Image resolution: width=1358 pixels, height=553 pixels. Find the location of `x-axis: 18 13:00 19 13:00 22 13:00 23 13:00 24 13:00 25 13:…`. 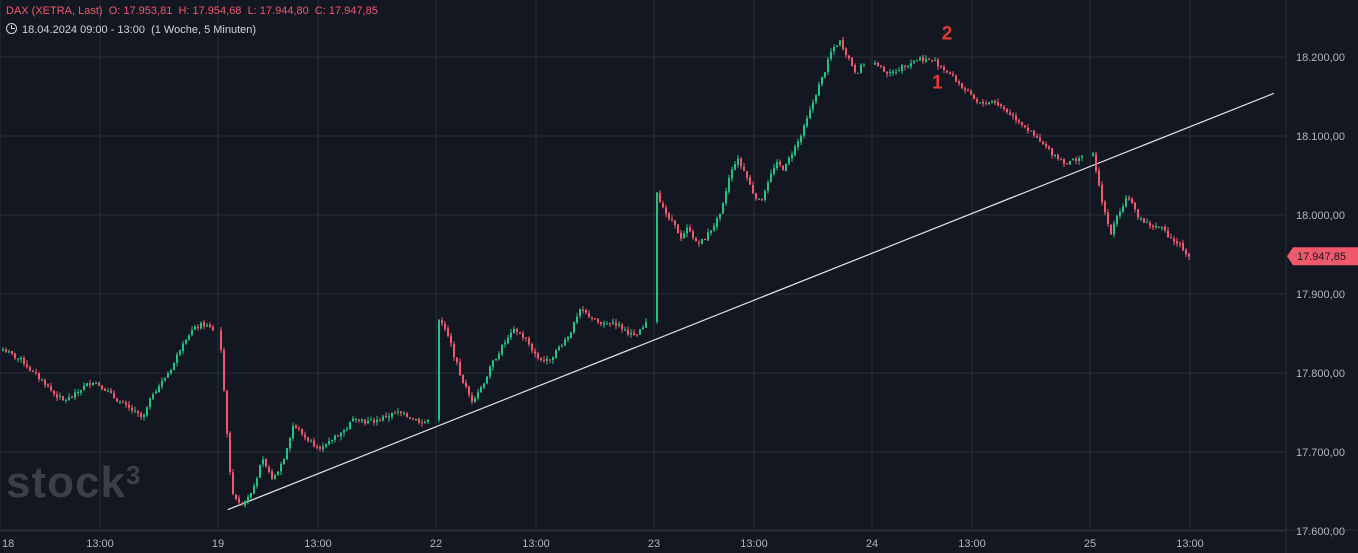

x-axis: 18 13:00 19 13:00 22 13:00 23 13:00 24 13:00 25 13:… is located at coordinates (603, 544).